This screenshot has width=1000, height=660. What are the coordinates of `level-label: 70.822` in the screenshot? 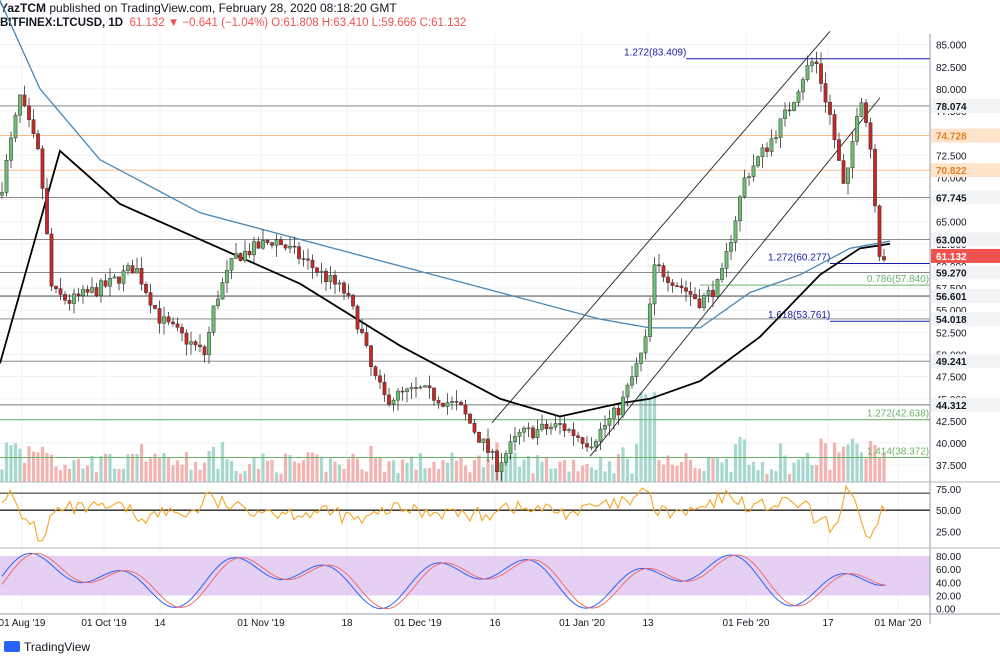 It's located at (951, 171).